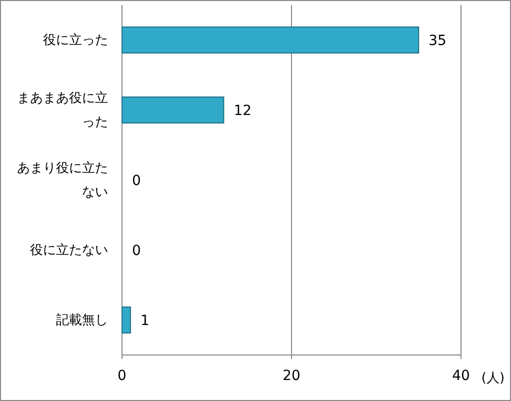 The width and height of the screenshot is (511, 401). What do you see at coordinates (437, 41) in the screenshot?
I see `data-label: 35` at bounding box center [437, 41].